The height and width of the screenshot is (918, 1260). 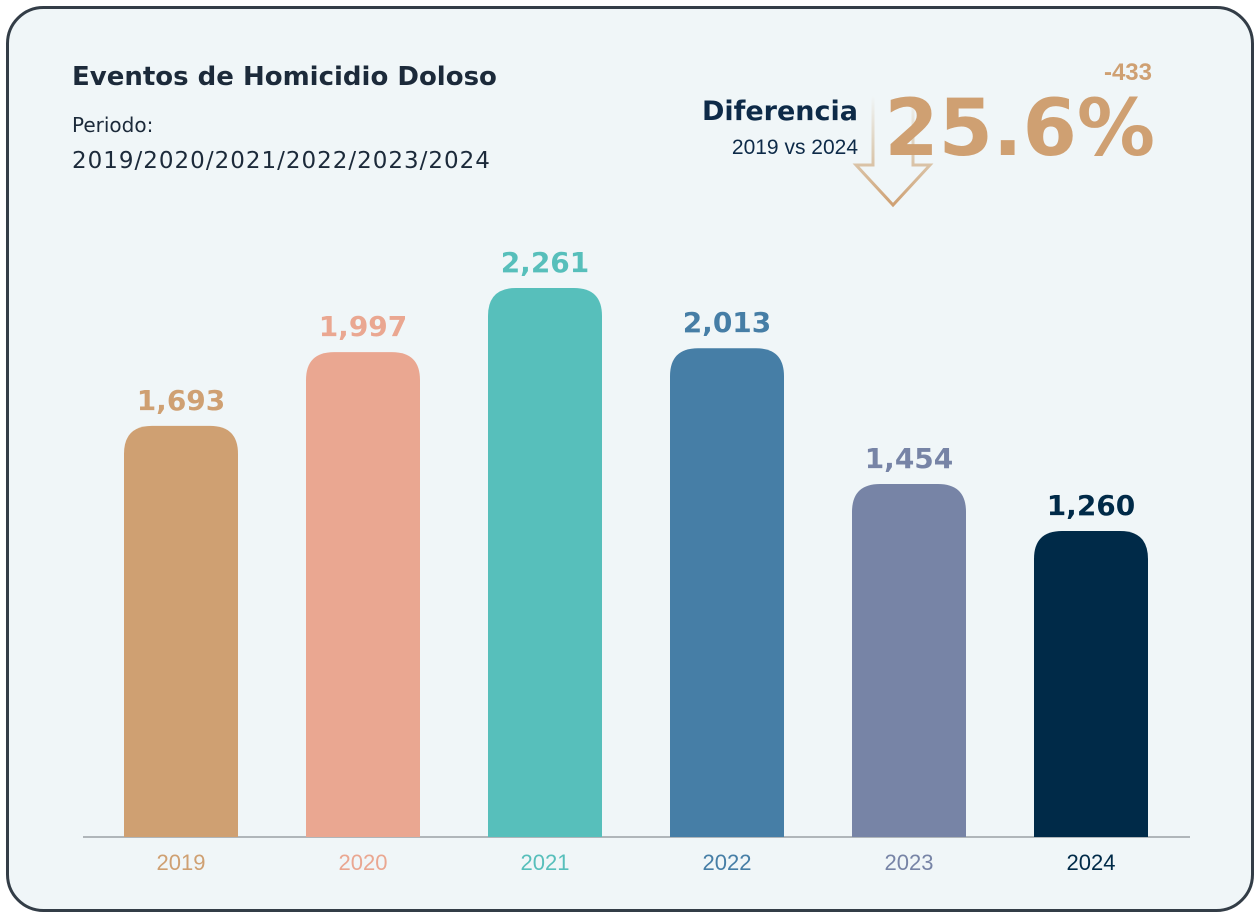 What do you see at coordinates (780, 111) in the screenshot?
I see `difference-label: Diferencia` at bounding box center [780, 111].